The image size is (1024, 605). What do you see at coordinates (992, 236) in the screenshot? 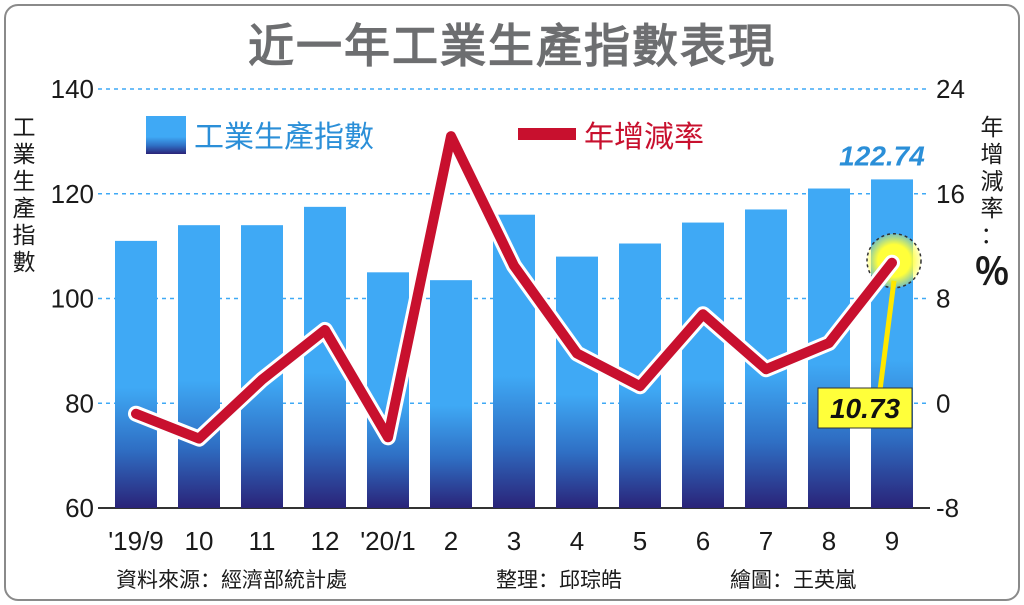
I see `y-right-label-char: ：` at bounding box center [992, 236].